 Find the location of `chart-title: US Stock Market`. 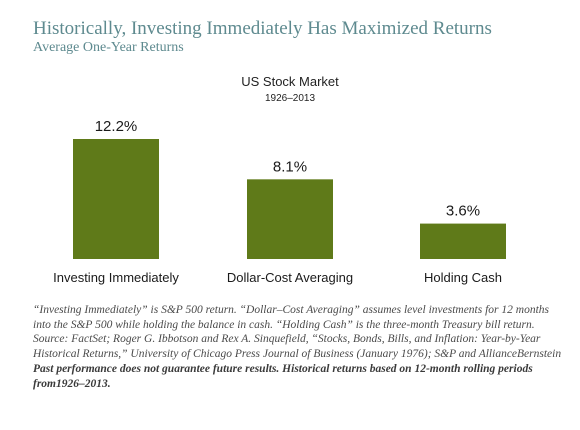

chart-title: US Stock Market is located at coordinates (290, 81).